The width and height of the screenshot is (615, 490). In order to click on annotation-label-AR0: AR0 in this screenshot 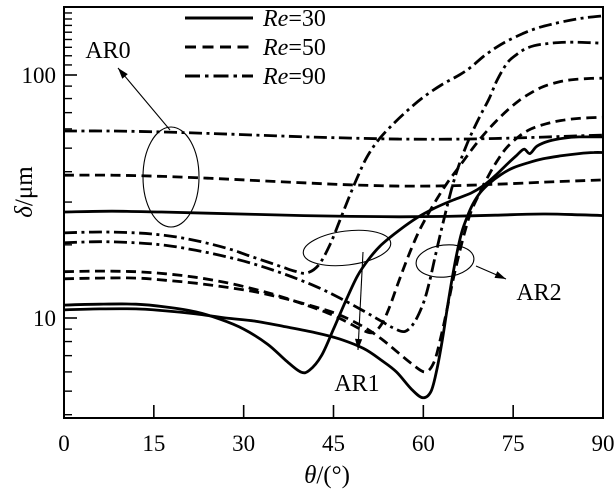, I will do `click(107, 51)`.